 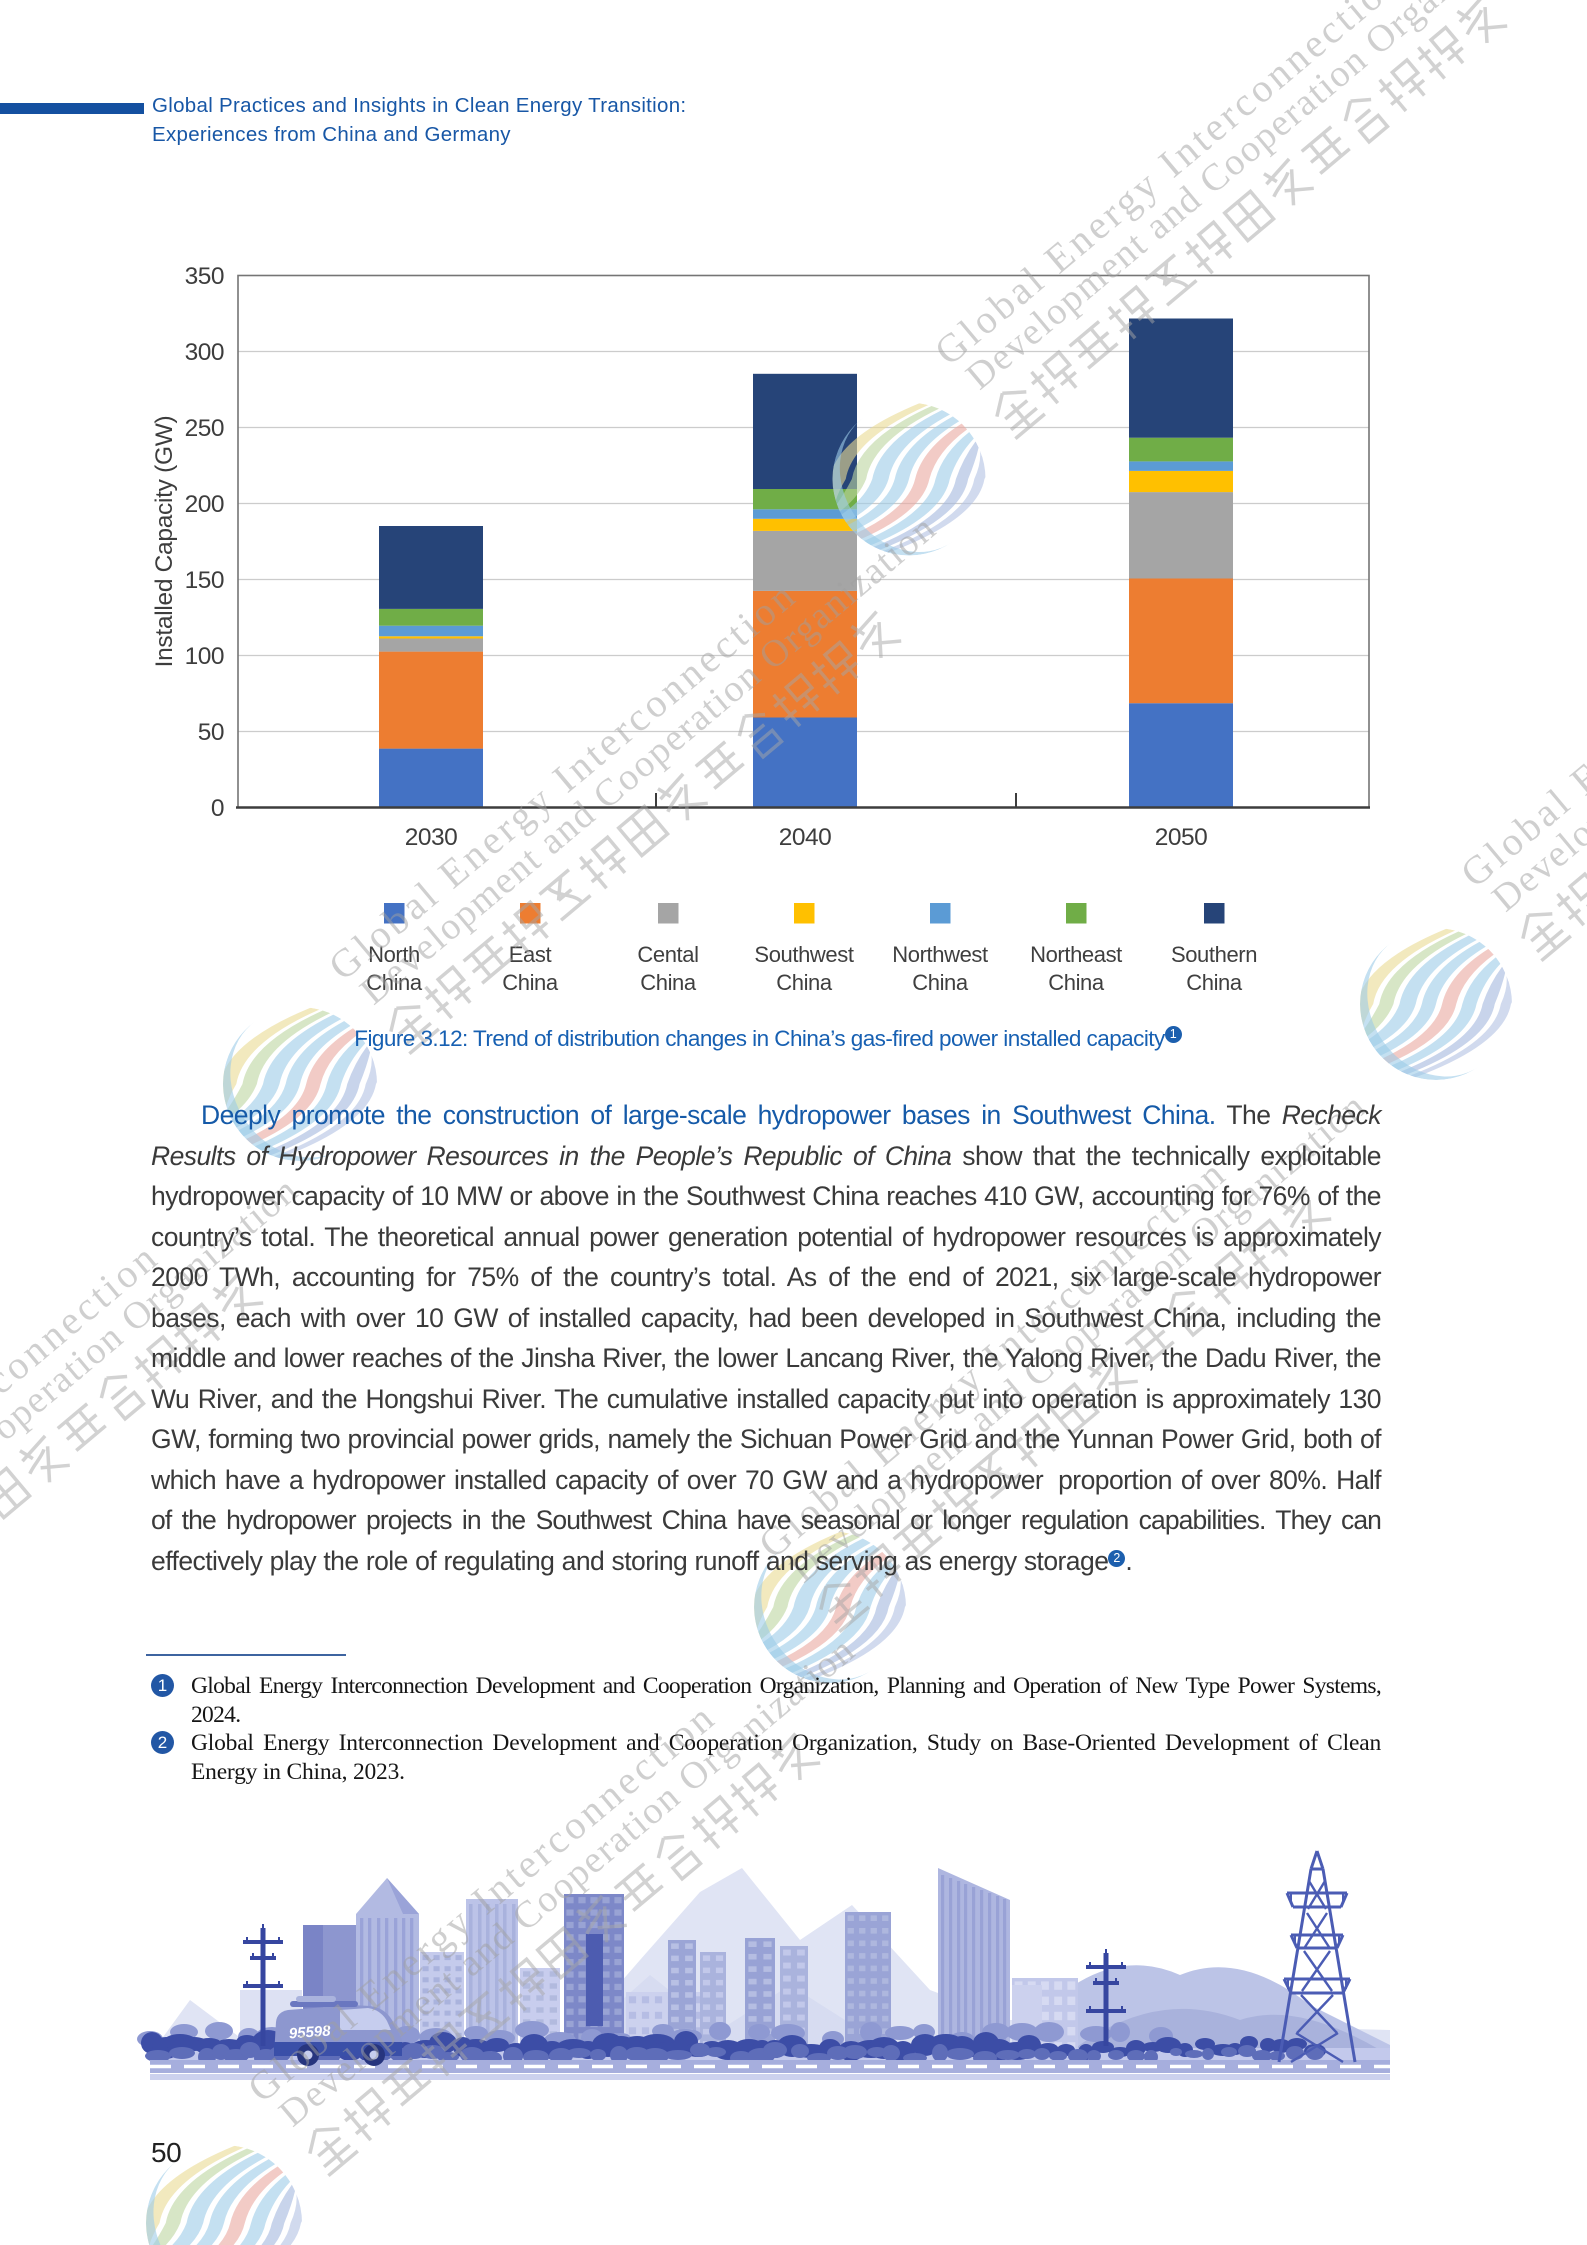 What do you see at coordinates (204, 656) in the screenshot?
I see `svg-text: 100` at bounding box center [204, 656].